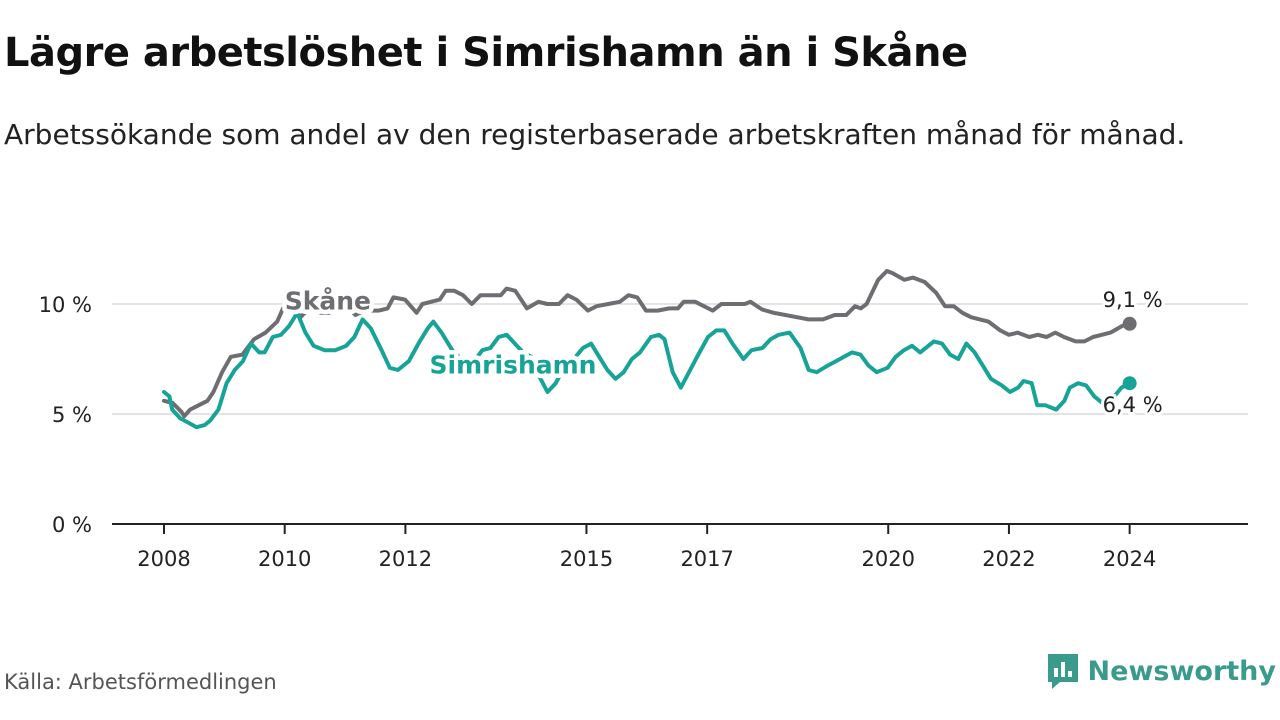  I want to click on x-tick-label: 2012, so click(405, 559).